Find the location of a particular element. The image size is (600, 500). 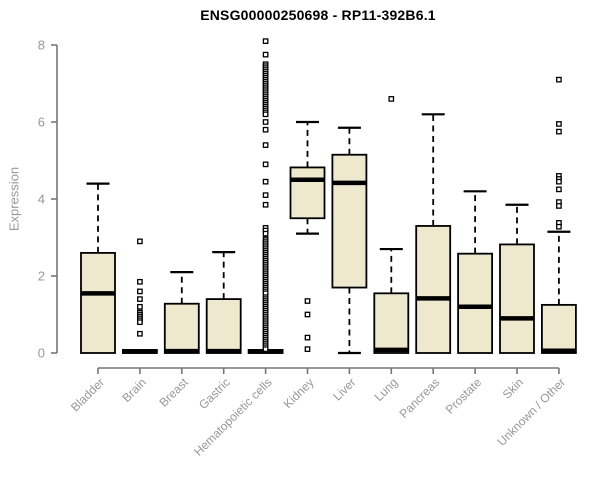

box-pancreas is located at coordinates (433, 233).